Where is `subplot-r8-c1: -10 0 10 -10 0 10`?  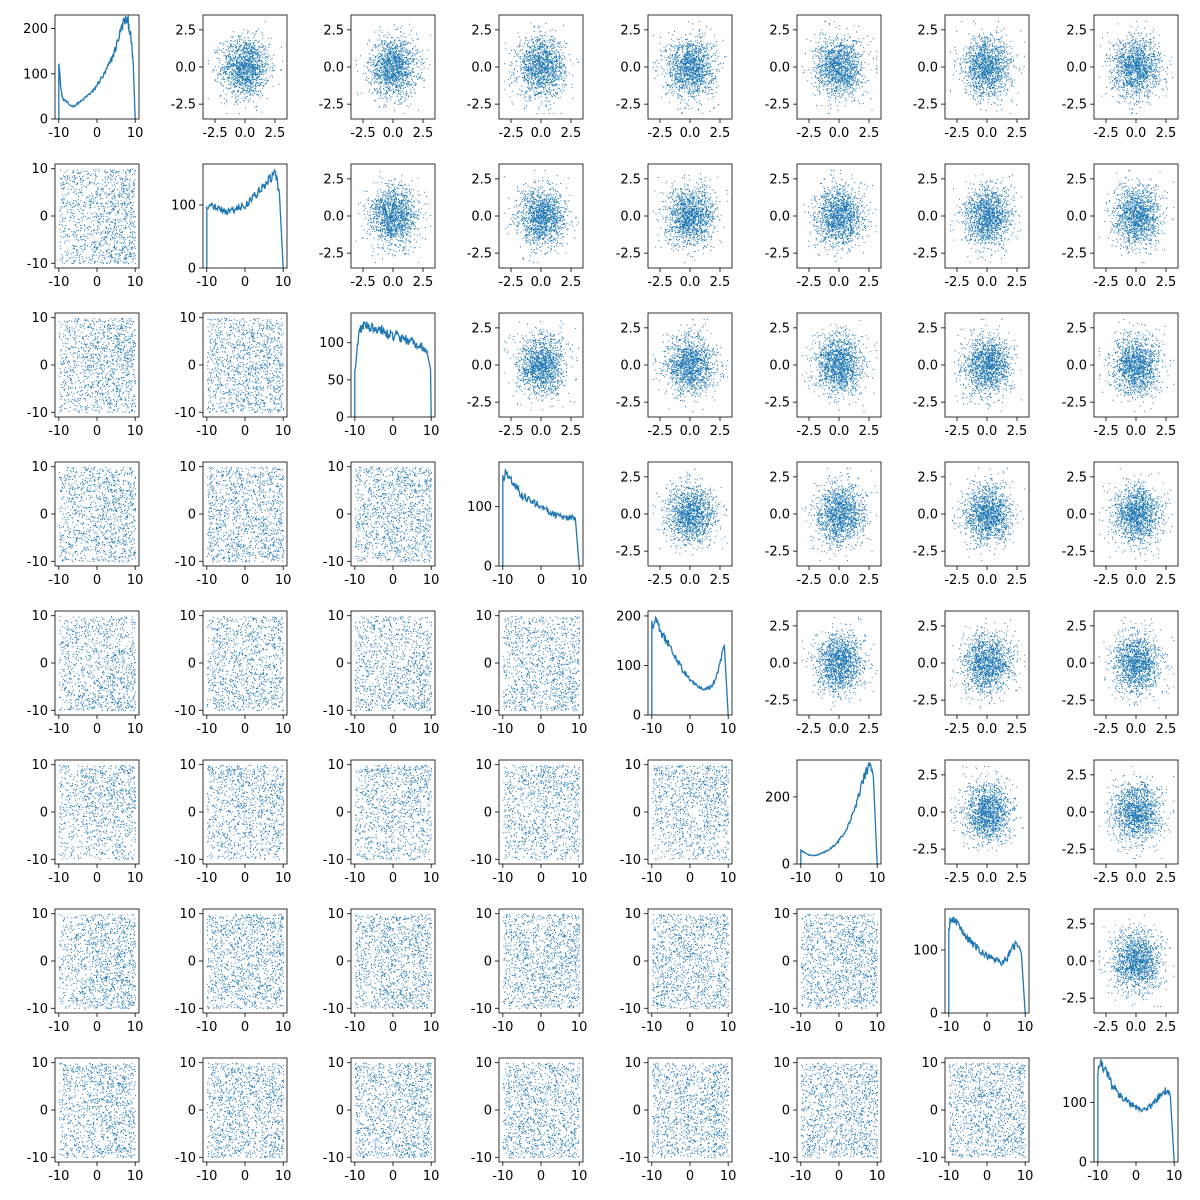
subplot-r8-c1: -10 0 10 -10 0 10 is located at coordinates (85, 1120).